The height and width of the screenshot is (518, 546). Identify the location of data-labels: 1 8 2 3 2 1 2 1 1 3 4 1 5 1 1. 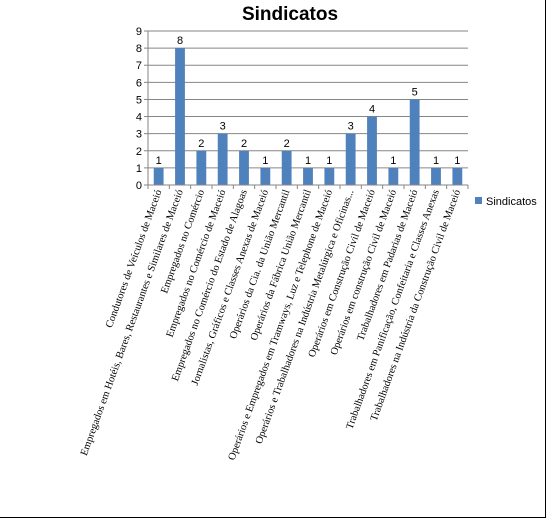
(308, 101).